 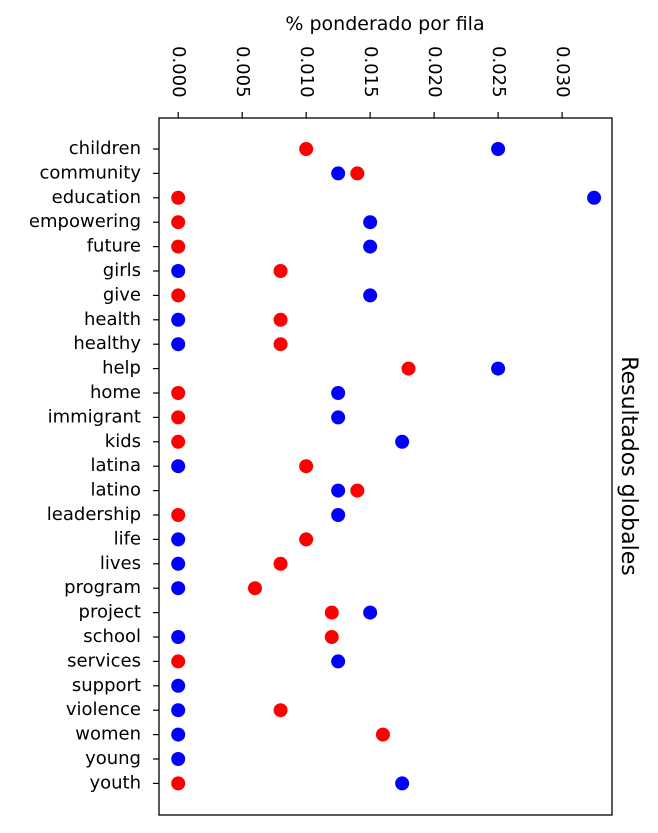 I want to click on category-label: program, so click(x=102, y=587).